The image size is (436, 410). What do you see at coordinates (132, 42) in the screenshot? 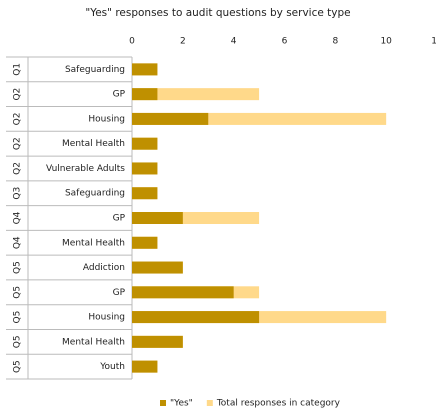
I see `x-tick-label: 0` at bounding box center [132, 42].